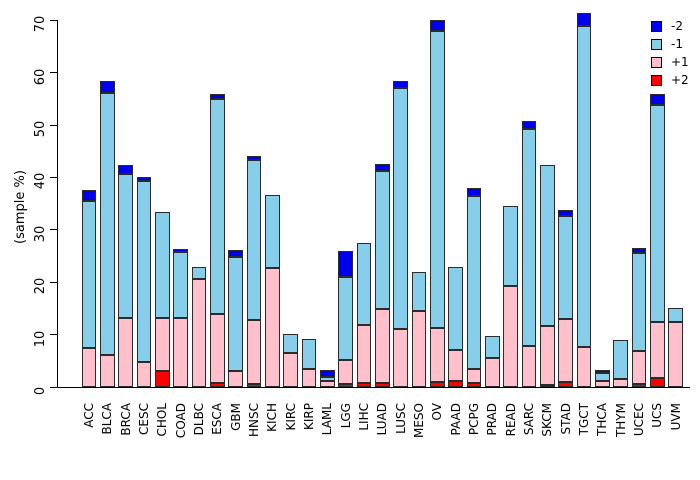  I want to click on legend-item-+1: +1, so click(670, 62).